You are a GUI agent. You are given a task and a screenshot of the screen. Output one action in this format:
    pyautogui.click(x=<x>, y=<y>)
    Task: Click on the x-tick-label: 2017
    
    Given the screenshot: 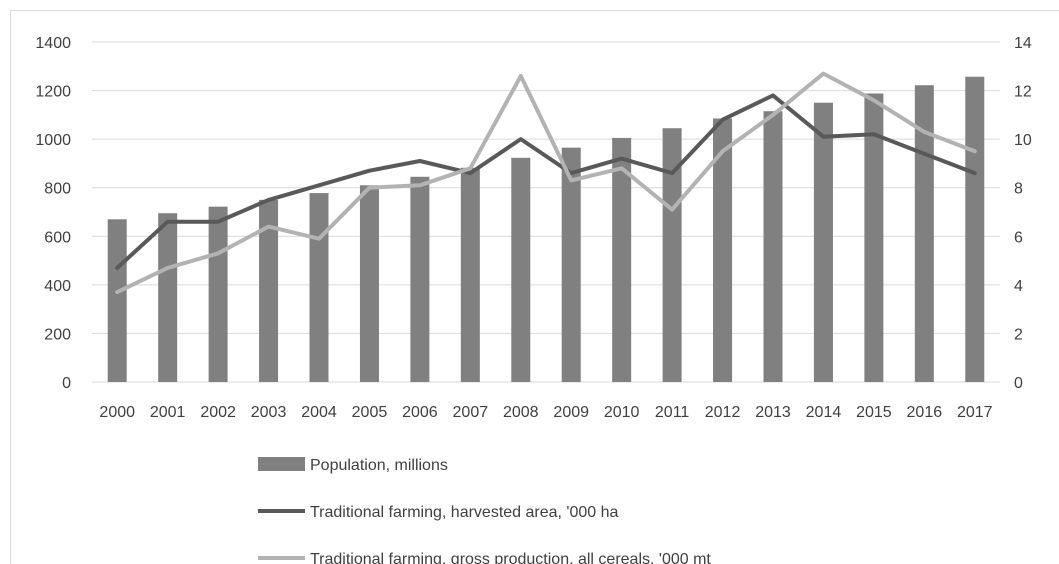 What is the action you would take?
    pyautogui.click(x=975, y=412)
    